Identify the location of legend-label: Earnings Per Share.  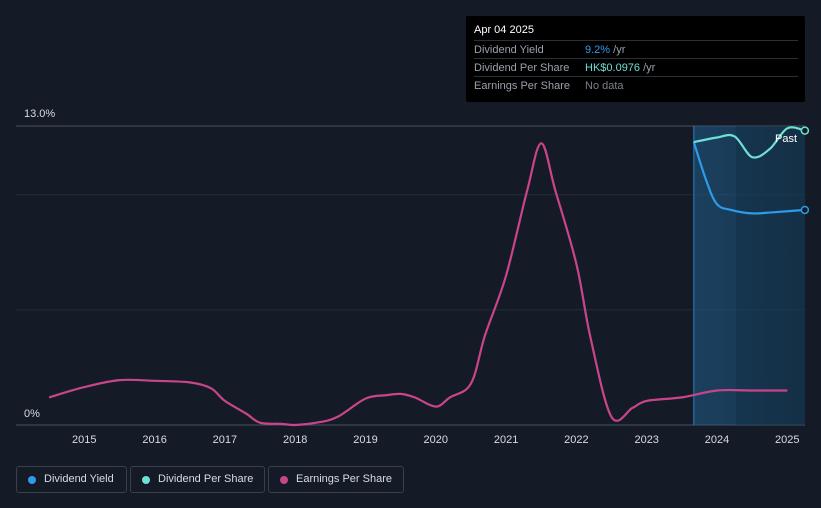
(344, 479).